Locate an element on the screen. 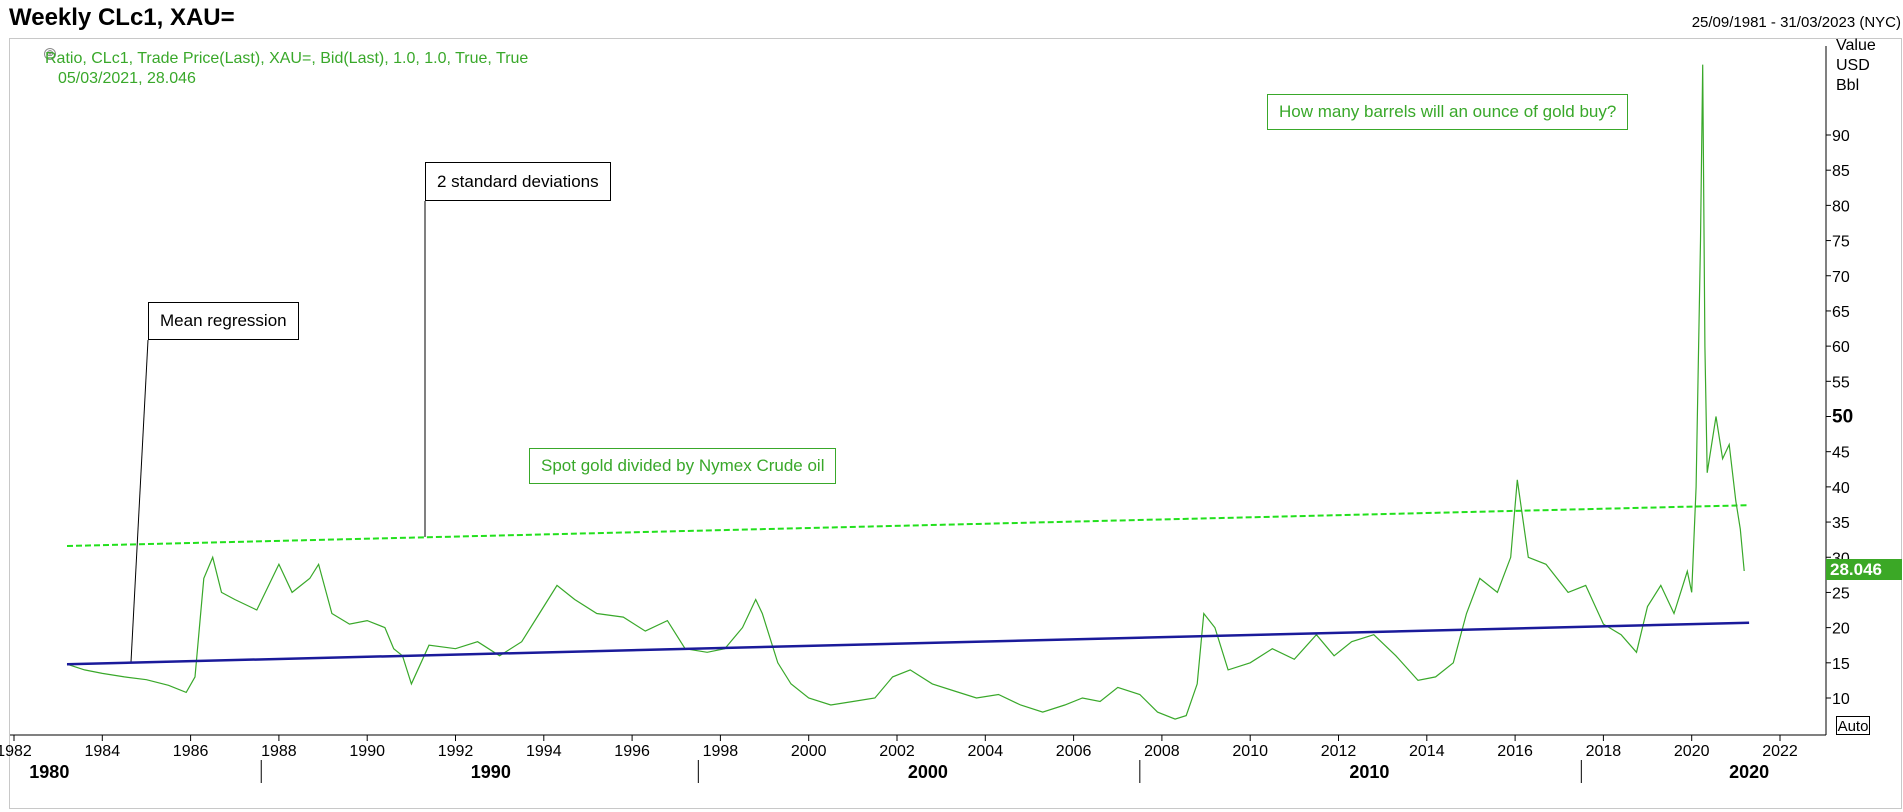 The image size is (1903, 812). x-tick-label: 1996 is located at coordinates (632, 751).